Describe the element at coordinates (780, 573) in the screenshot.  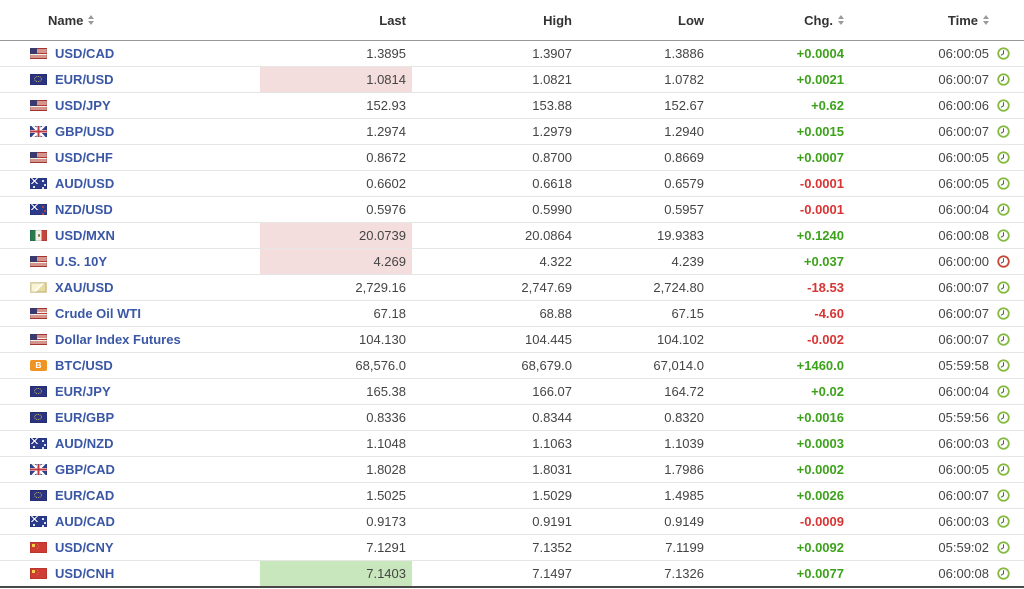
I see `change-cell: +0.0077` at that location.